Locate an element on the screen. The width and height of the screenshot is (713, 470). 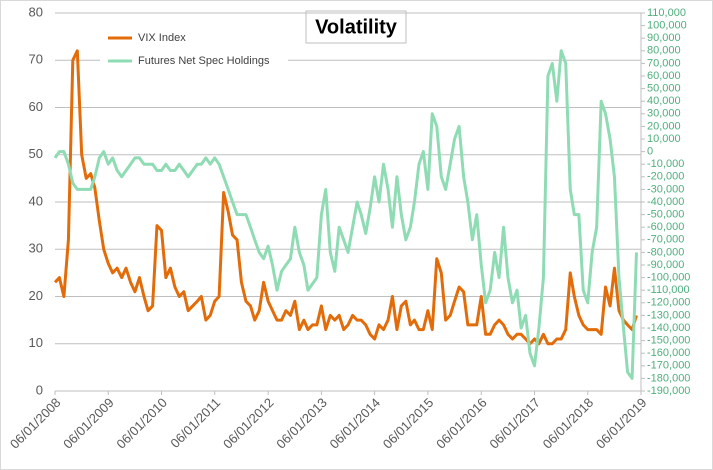
y2-tick-label: -60,000 is located at coordinates (665, 227).